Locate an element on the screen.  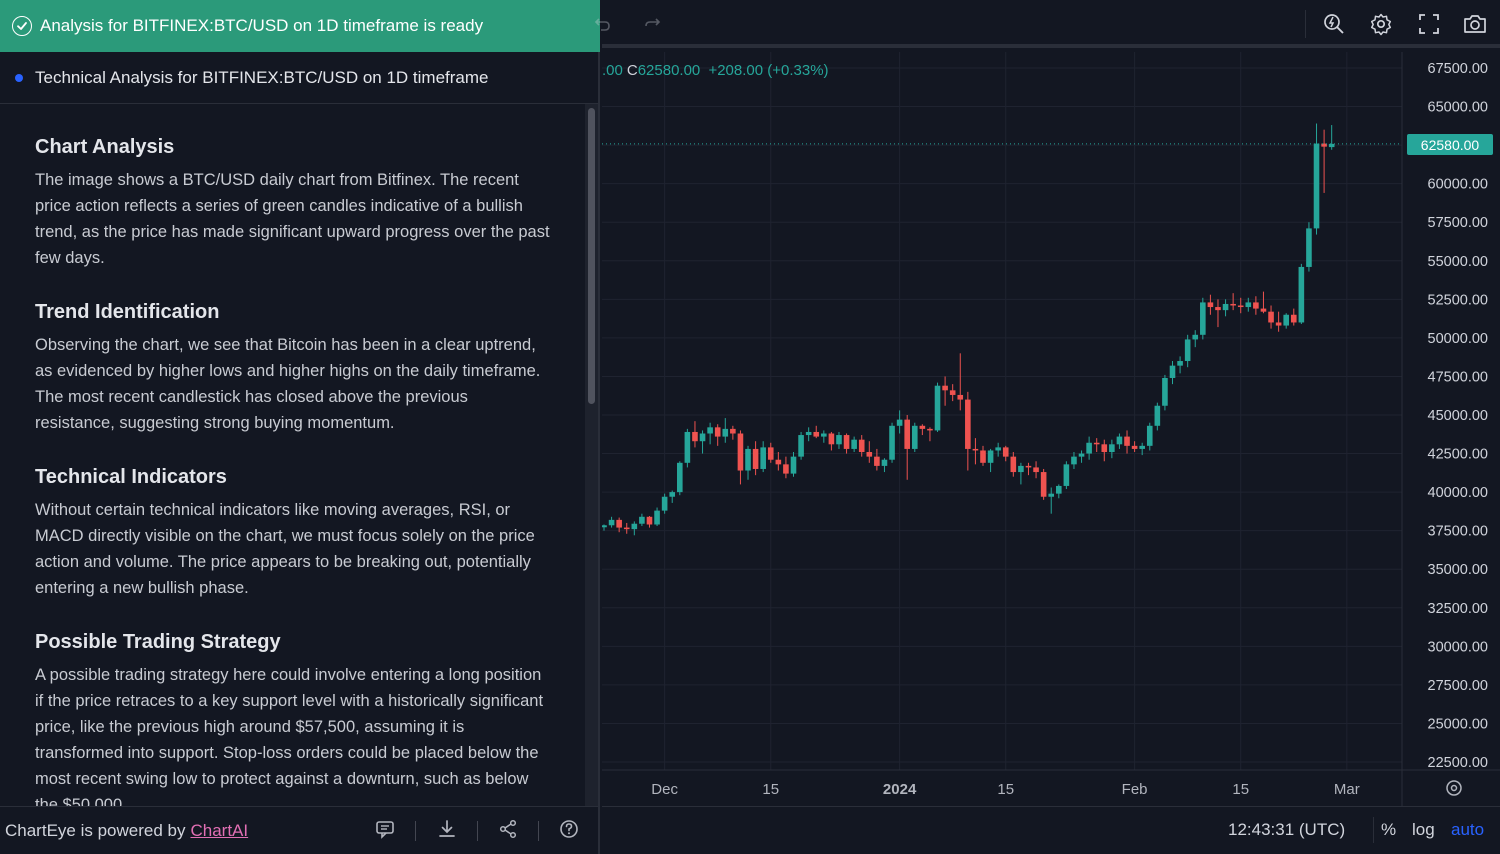
camera-icon is located at coordinates (1475, 24).